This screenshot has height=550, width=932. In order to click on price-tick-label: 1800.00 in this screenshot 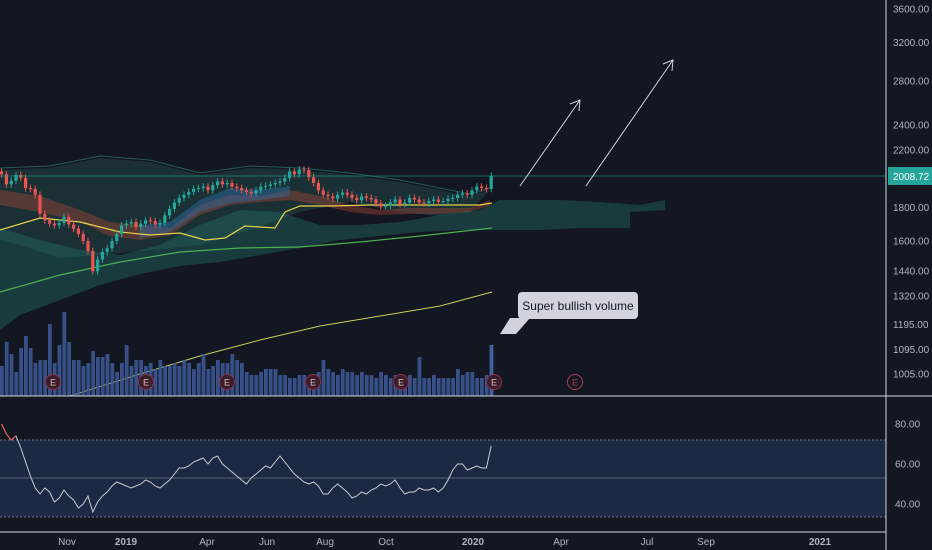, I will do `click(911, 208)`.